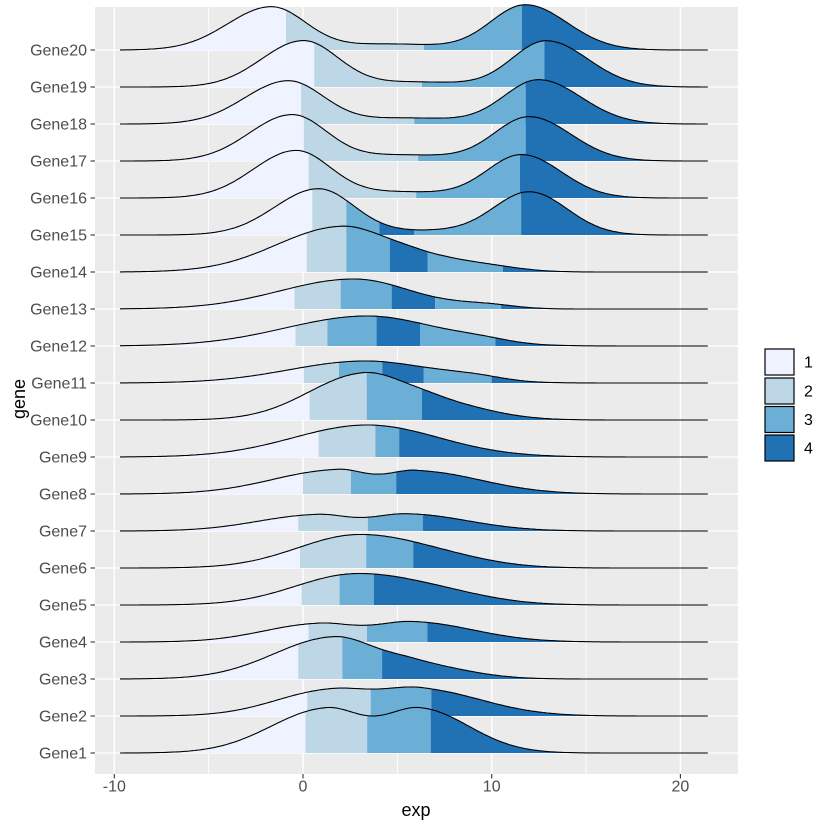 The image size is (830, 835). I want to click on svg-text: Gene6, so click(63, 569).